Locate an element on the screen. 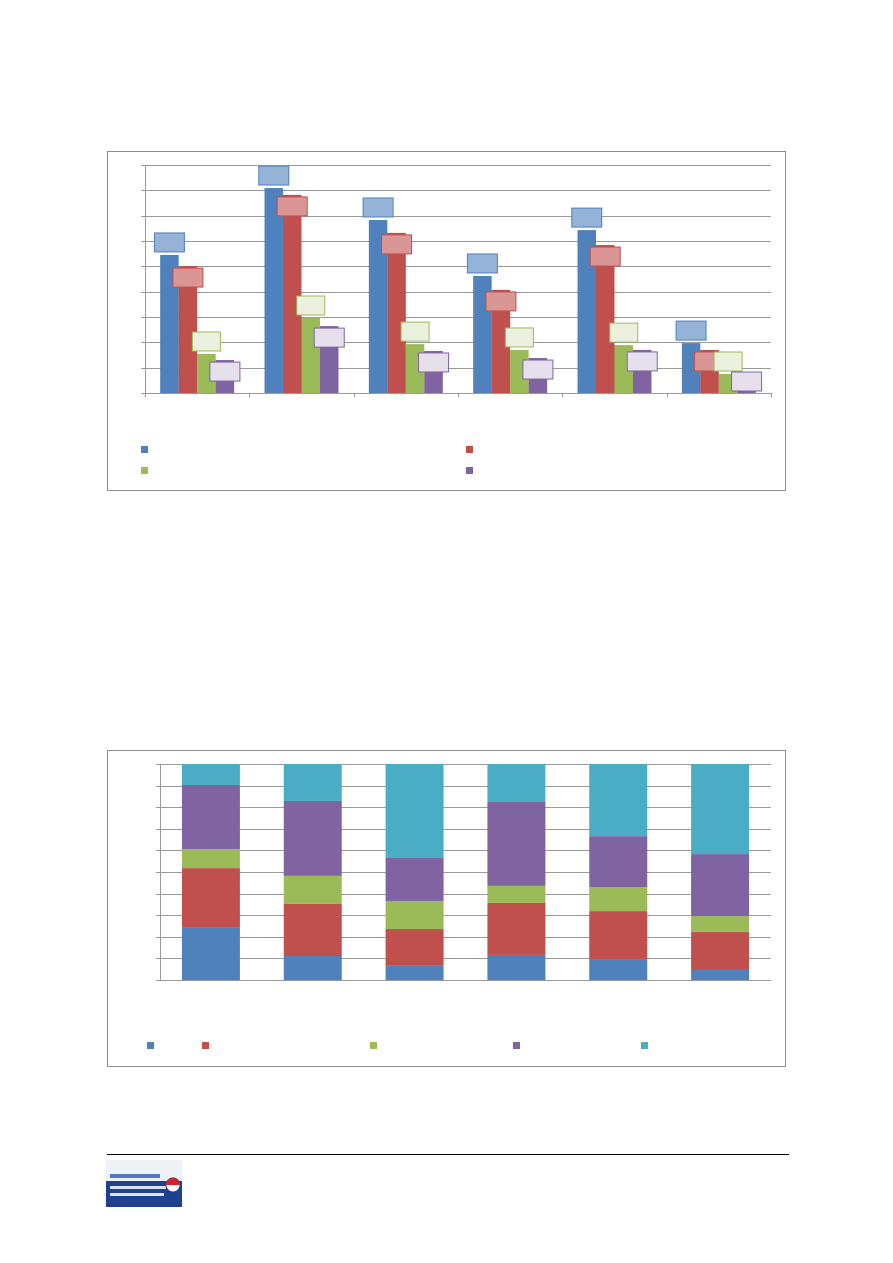 The width and height of the screenshot is (893, 1263). logo is located at coordinates (144, 1183).